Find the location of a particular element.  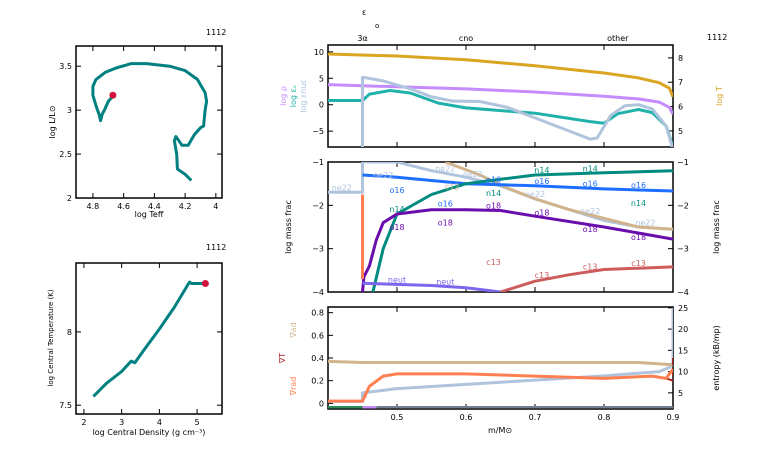

profile-grad-xtick-label: 0.5 is located at coordinates (397, 417).